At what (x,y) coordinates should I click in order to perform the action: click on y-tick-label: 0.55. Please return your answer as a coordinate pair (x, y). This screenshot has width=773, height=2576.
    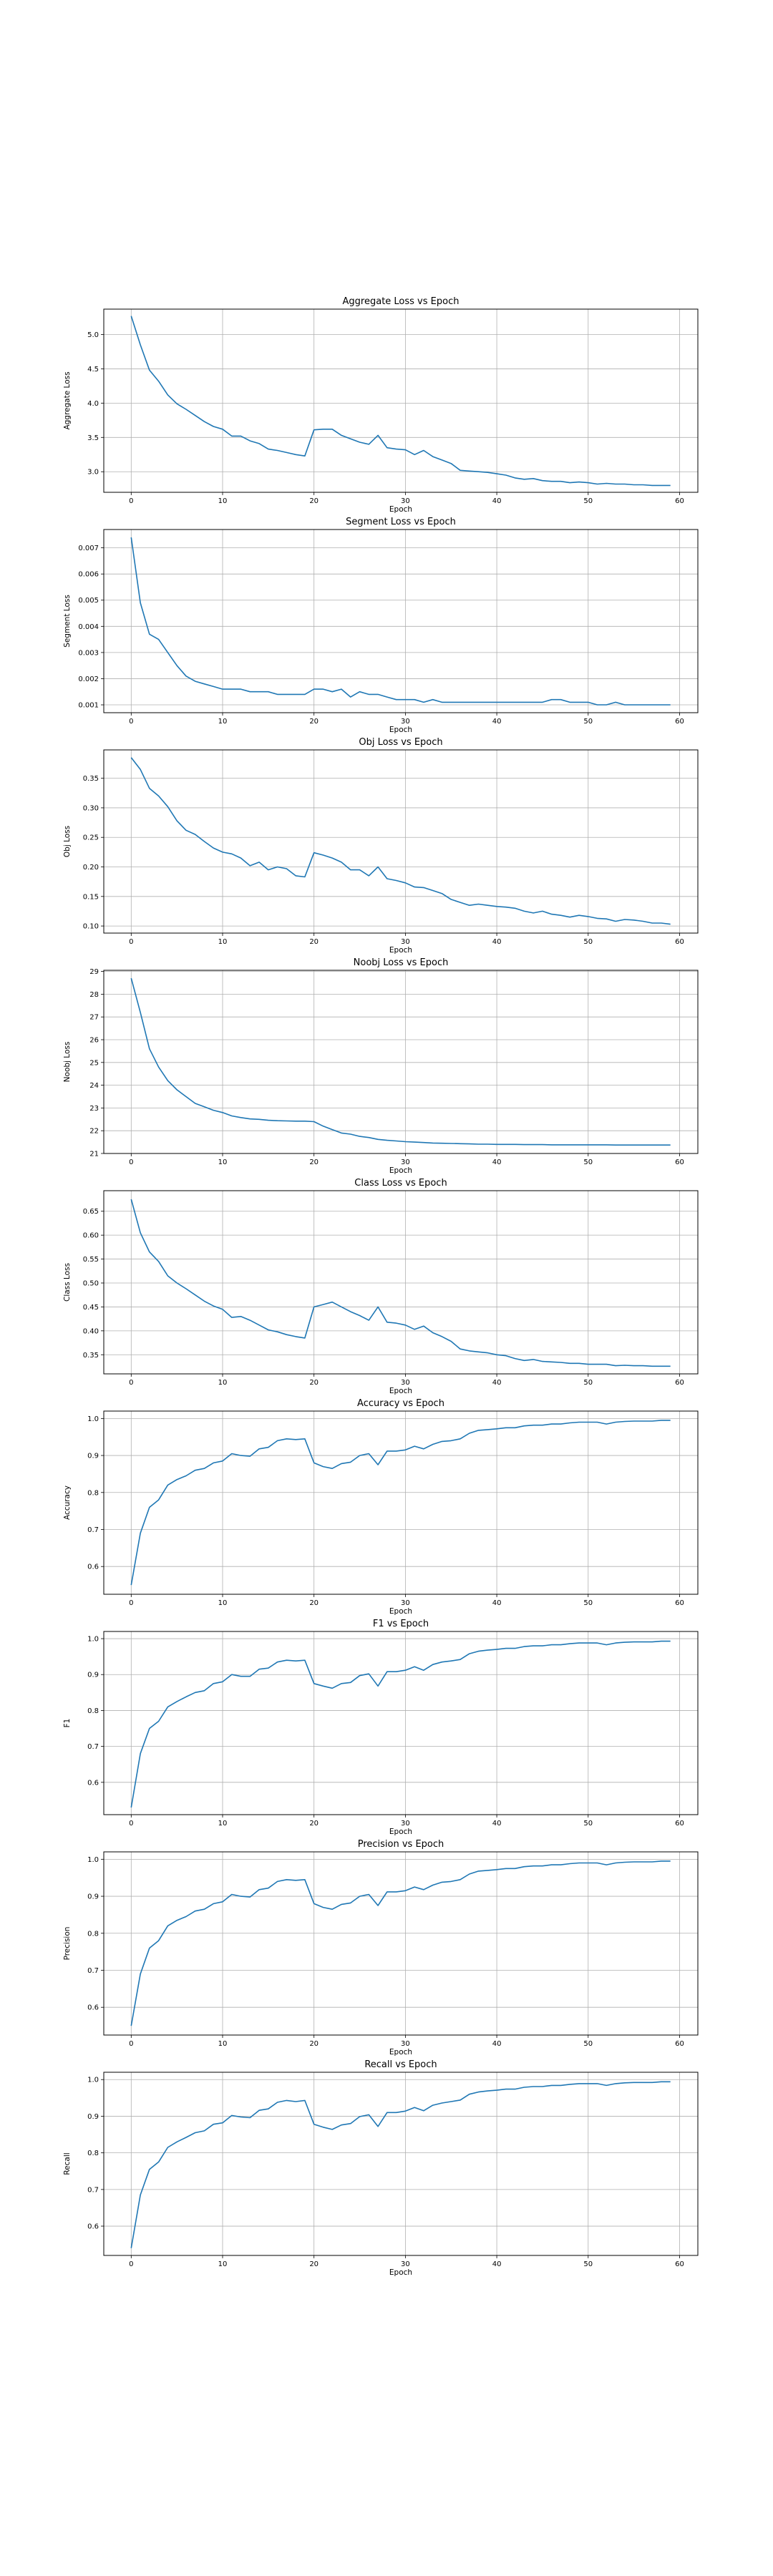
    Looking at the image, I should click on (91, 1260).